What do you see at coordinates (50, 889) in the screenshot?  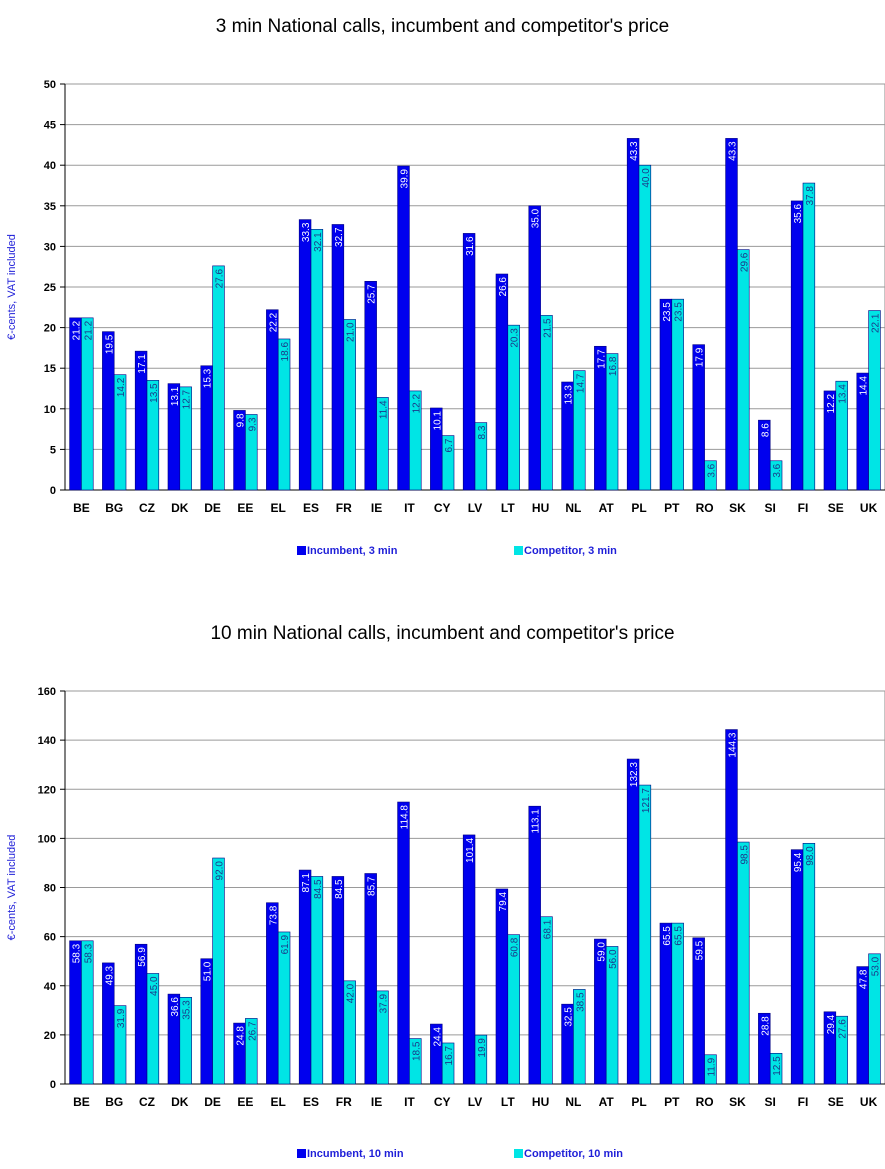 I see `y-tick-label: 80` at bounding box center [50, 889].